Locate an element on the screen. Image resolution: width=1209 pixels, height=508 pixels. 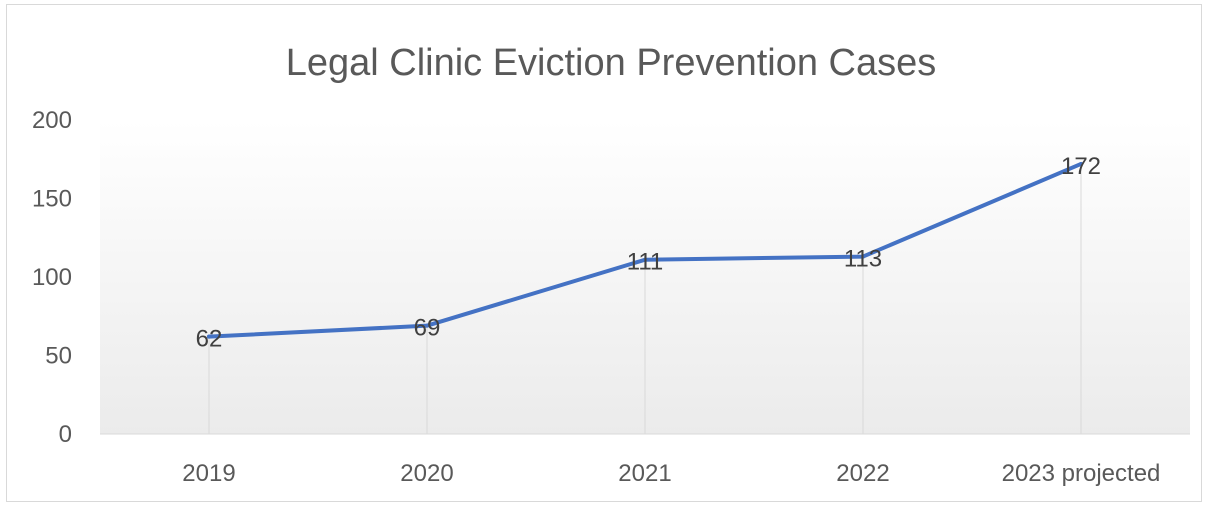
x-tick-label: 2019 is located at coordinates (208, 473).